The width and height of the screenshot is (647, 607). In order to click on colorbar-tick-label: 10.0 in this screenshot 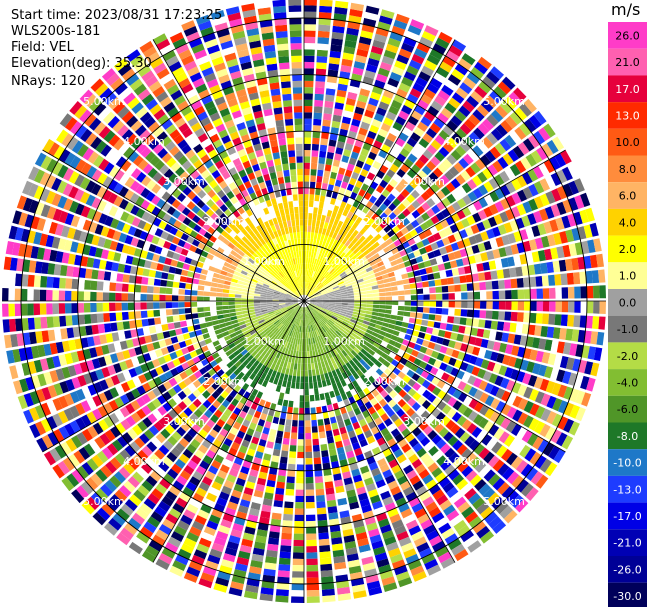, I will do `click(627, 142)`.